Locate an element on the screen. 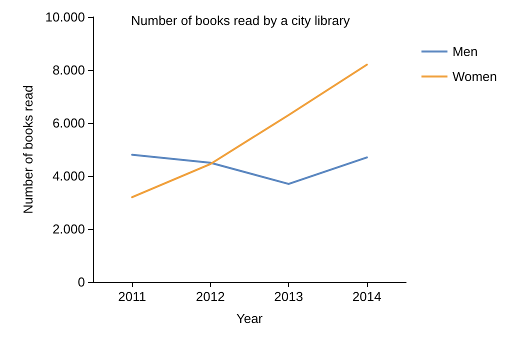  x-axis-title: Year is located at coordinates (250, 318).